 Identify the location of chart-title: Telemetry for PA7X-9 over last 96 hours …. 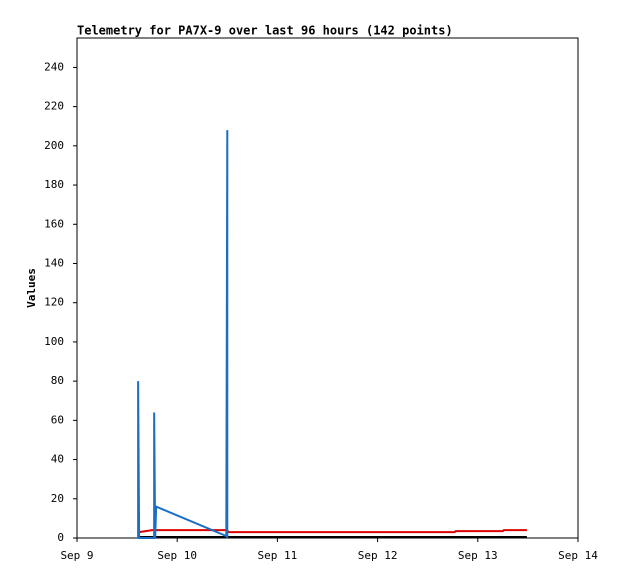
(265, 31).